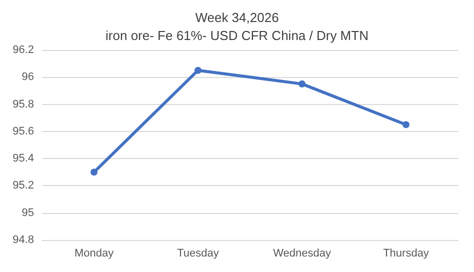  Describe the element at coordinates (23, 240) in the screenshot. I see `y-tick-label: 94.8` at that location.